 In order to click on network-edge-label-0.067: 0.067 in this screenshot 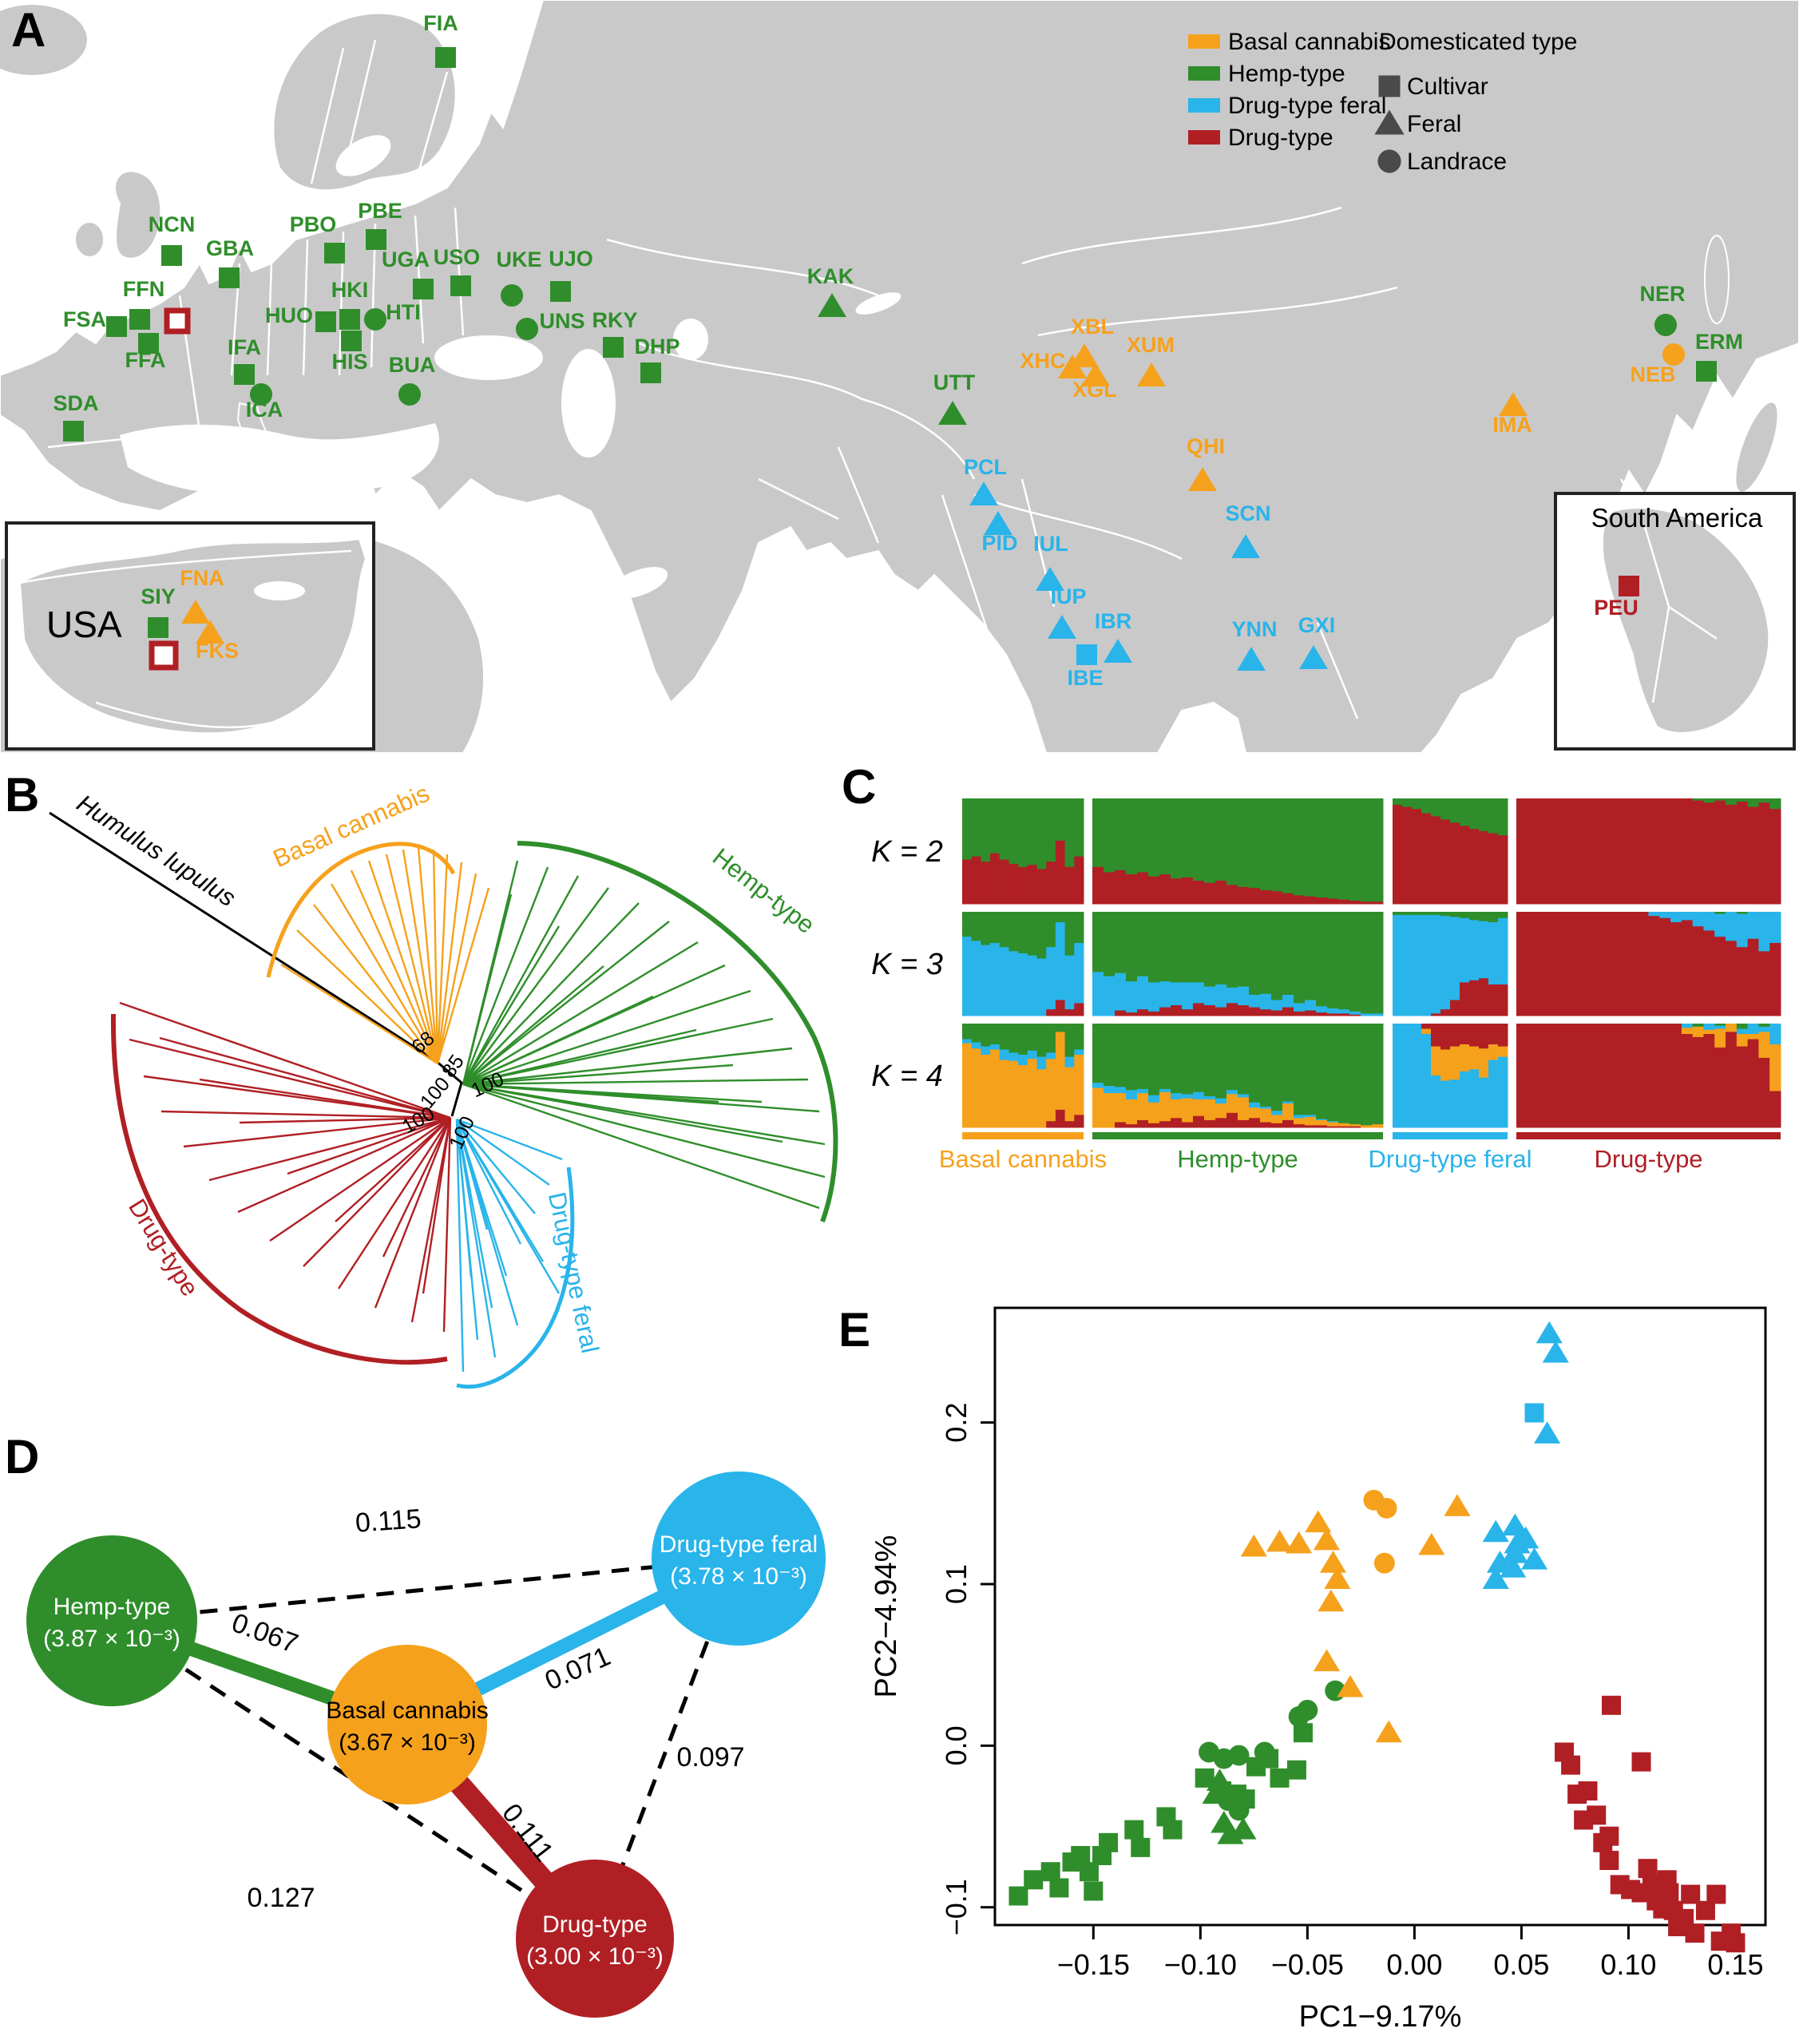, I will do `click(265, 1633)`.